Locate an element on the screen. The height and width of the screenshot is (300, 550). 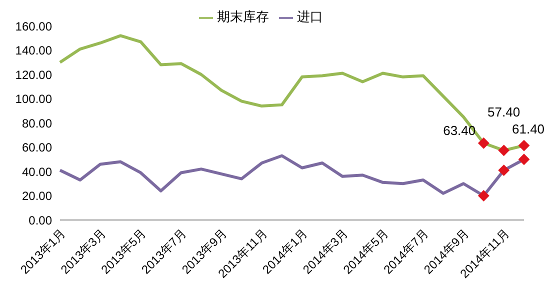
y-tick-label: 160.00 is located at coordinates (33, 26).